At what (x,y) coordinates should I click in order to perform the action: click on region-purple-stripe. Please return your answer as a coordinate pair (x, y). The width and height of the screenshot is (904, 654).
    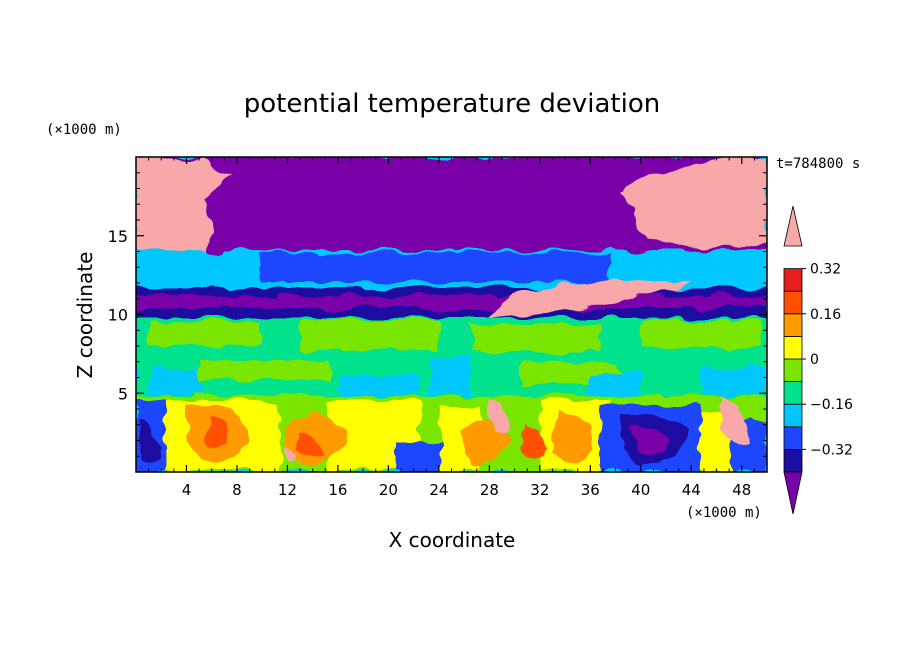
    Looking at the image, I should click on (451, 302).